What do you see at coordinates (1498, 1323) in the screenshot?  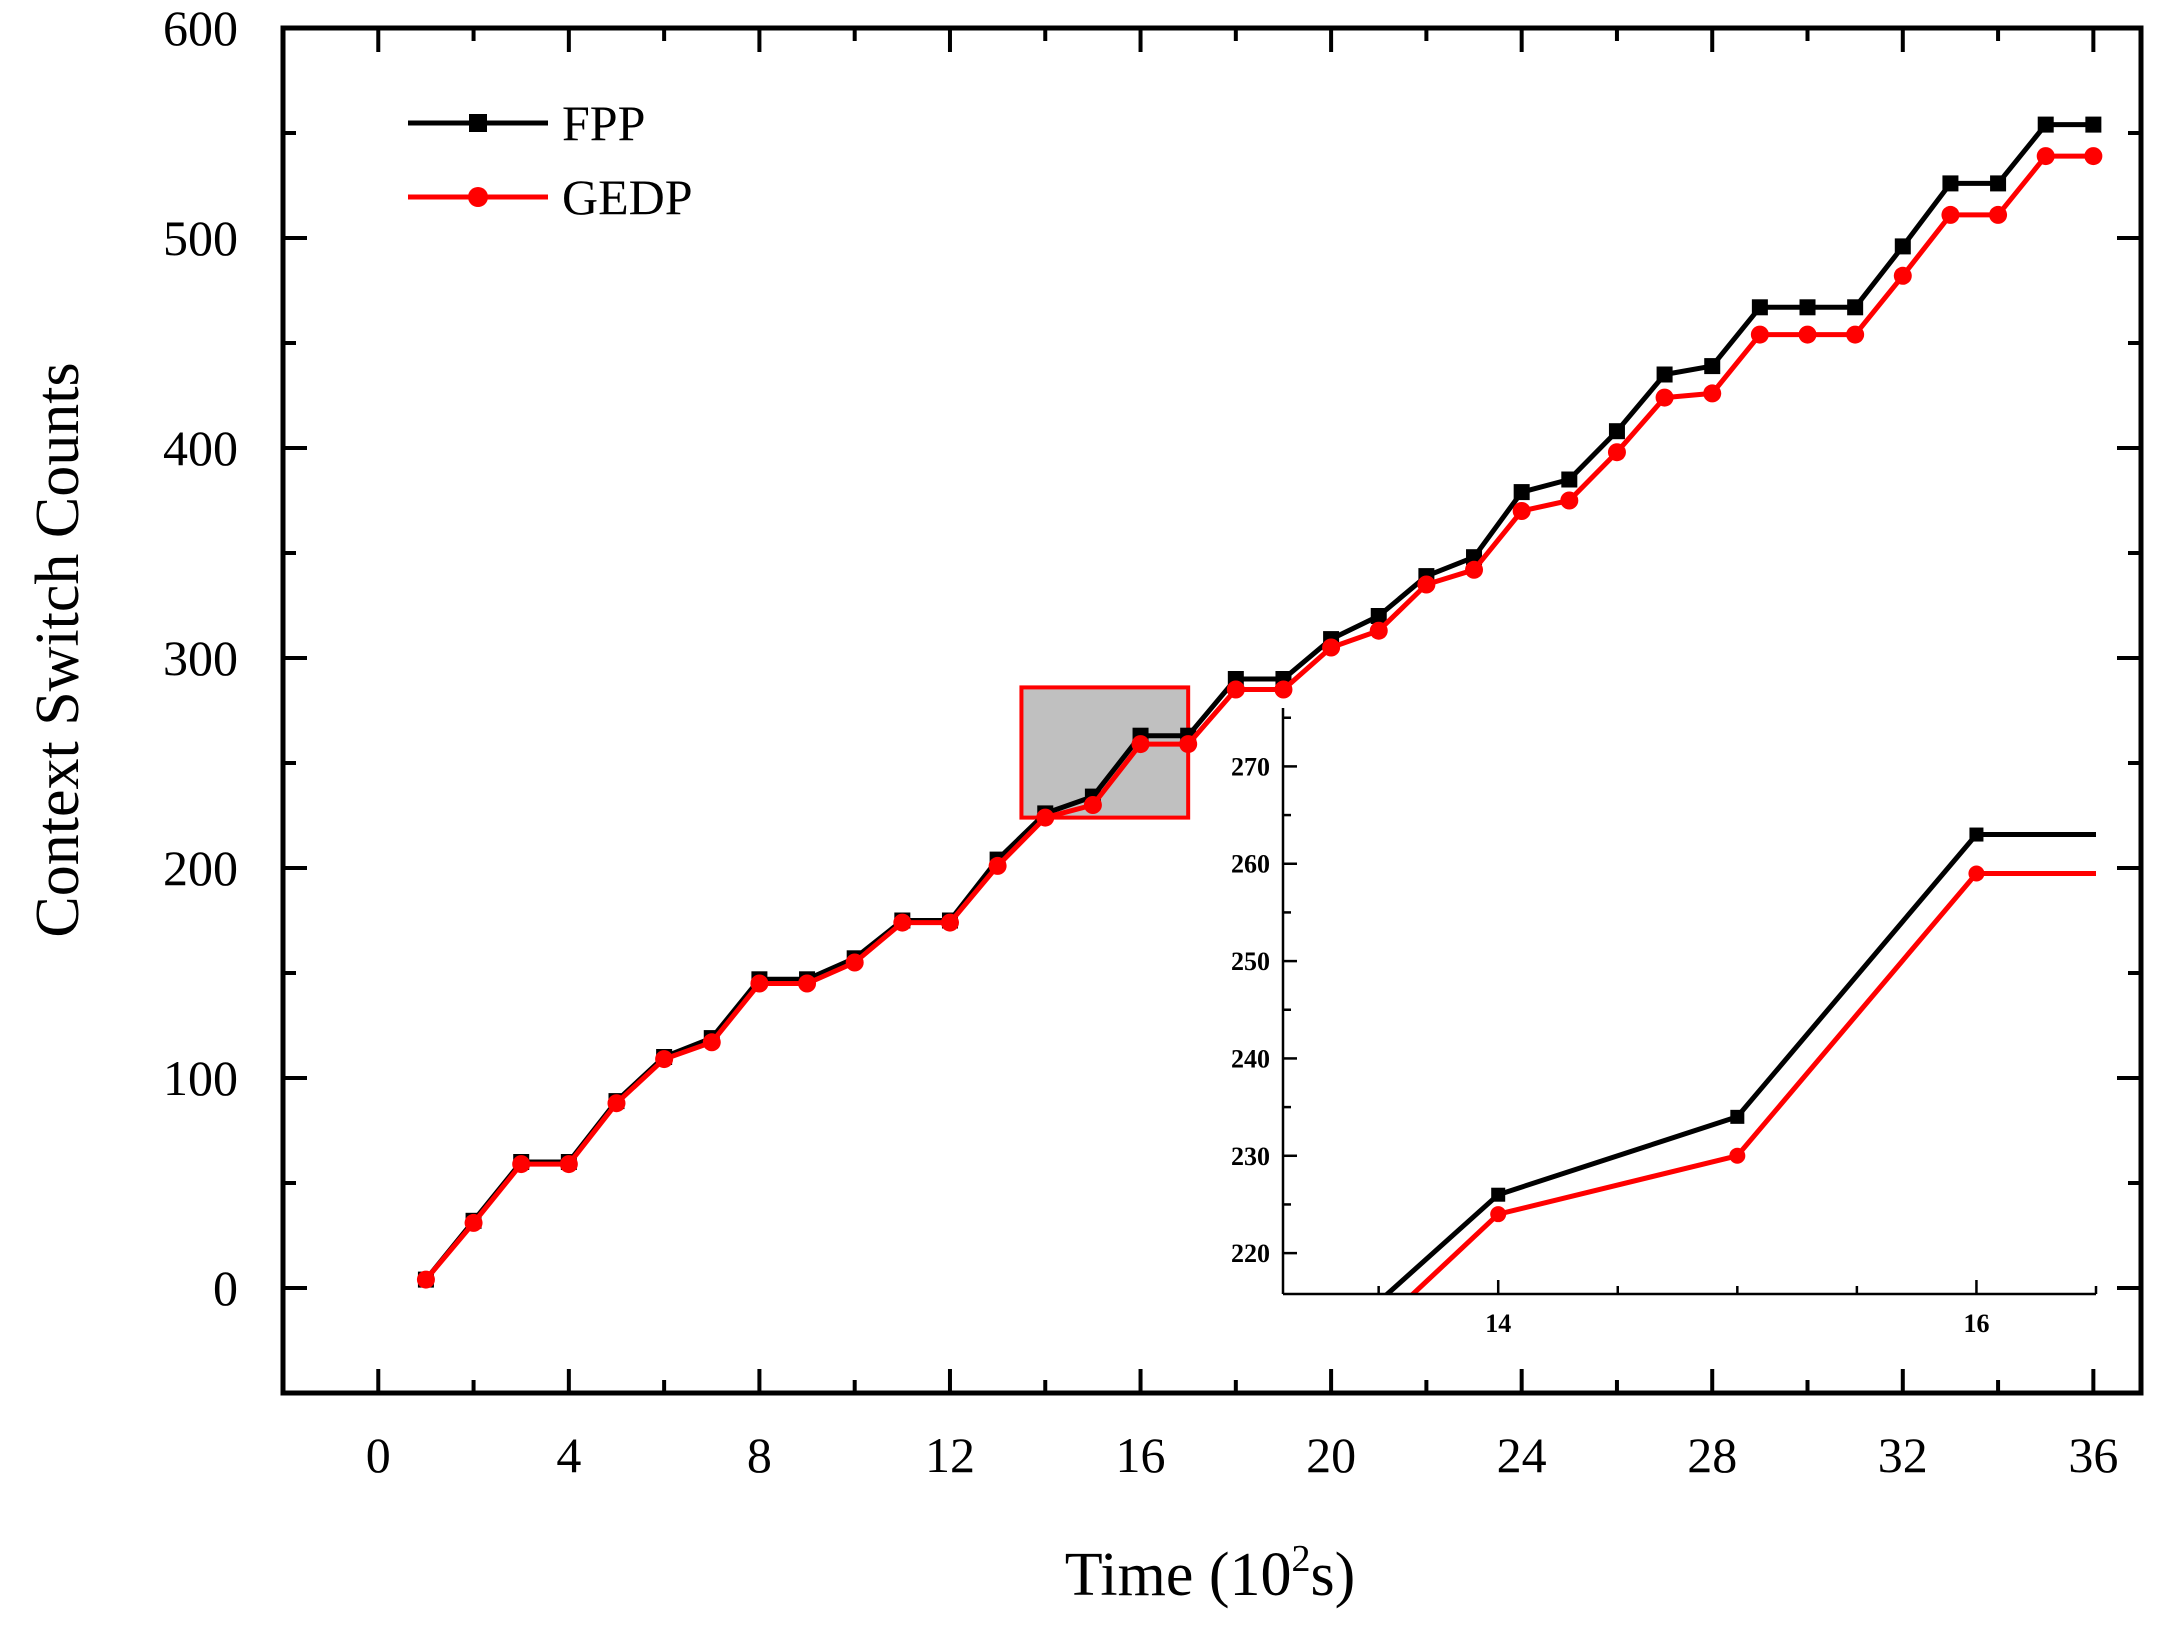 I see `inset-x-tick-label: 14` at bounding box center [1498, 1323].